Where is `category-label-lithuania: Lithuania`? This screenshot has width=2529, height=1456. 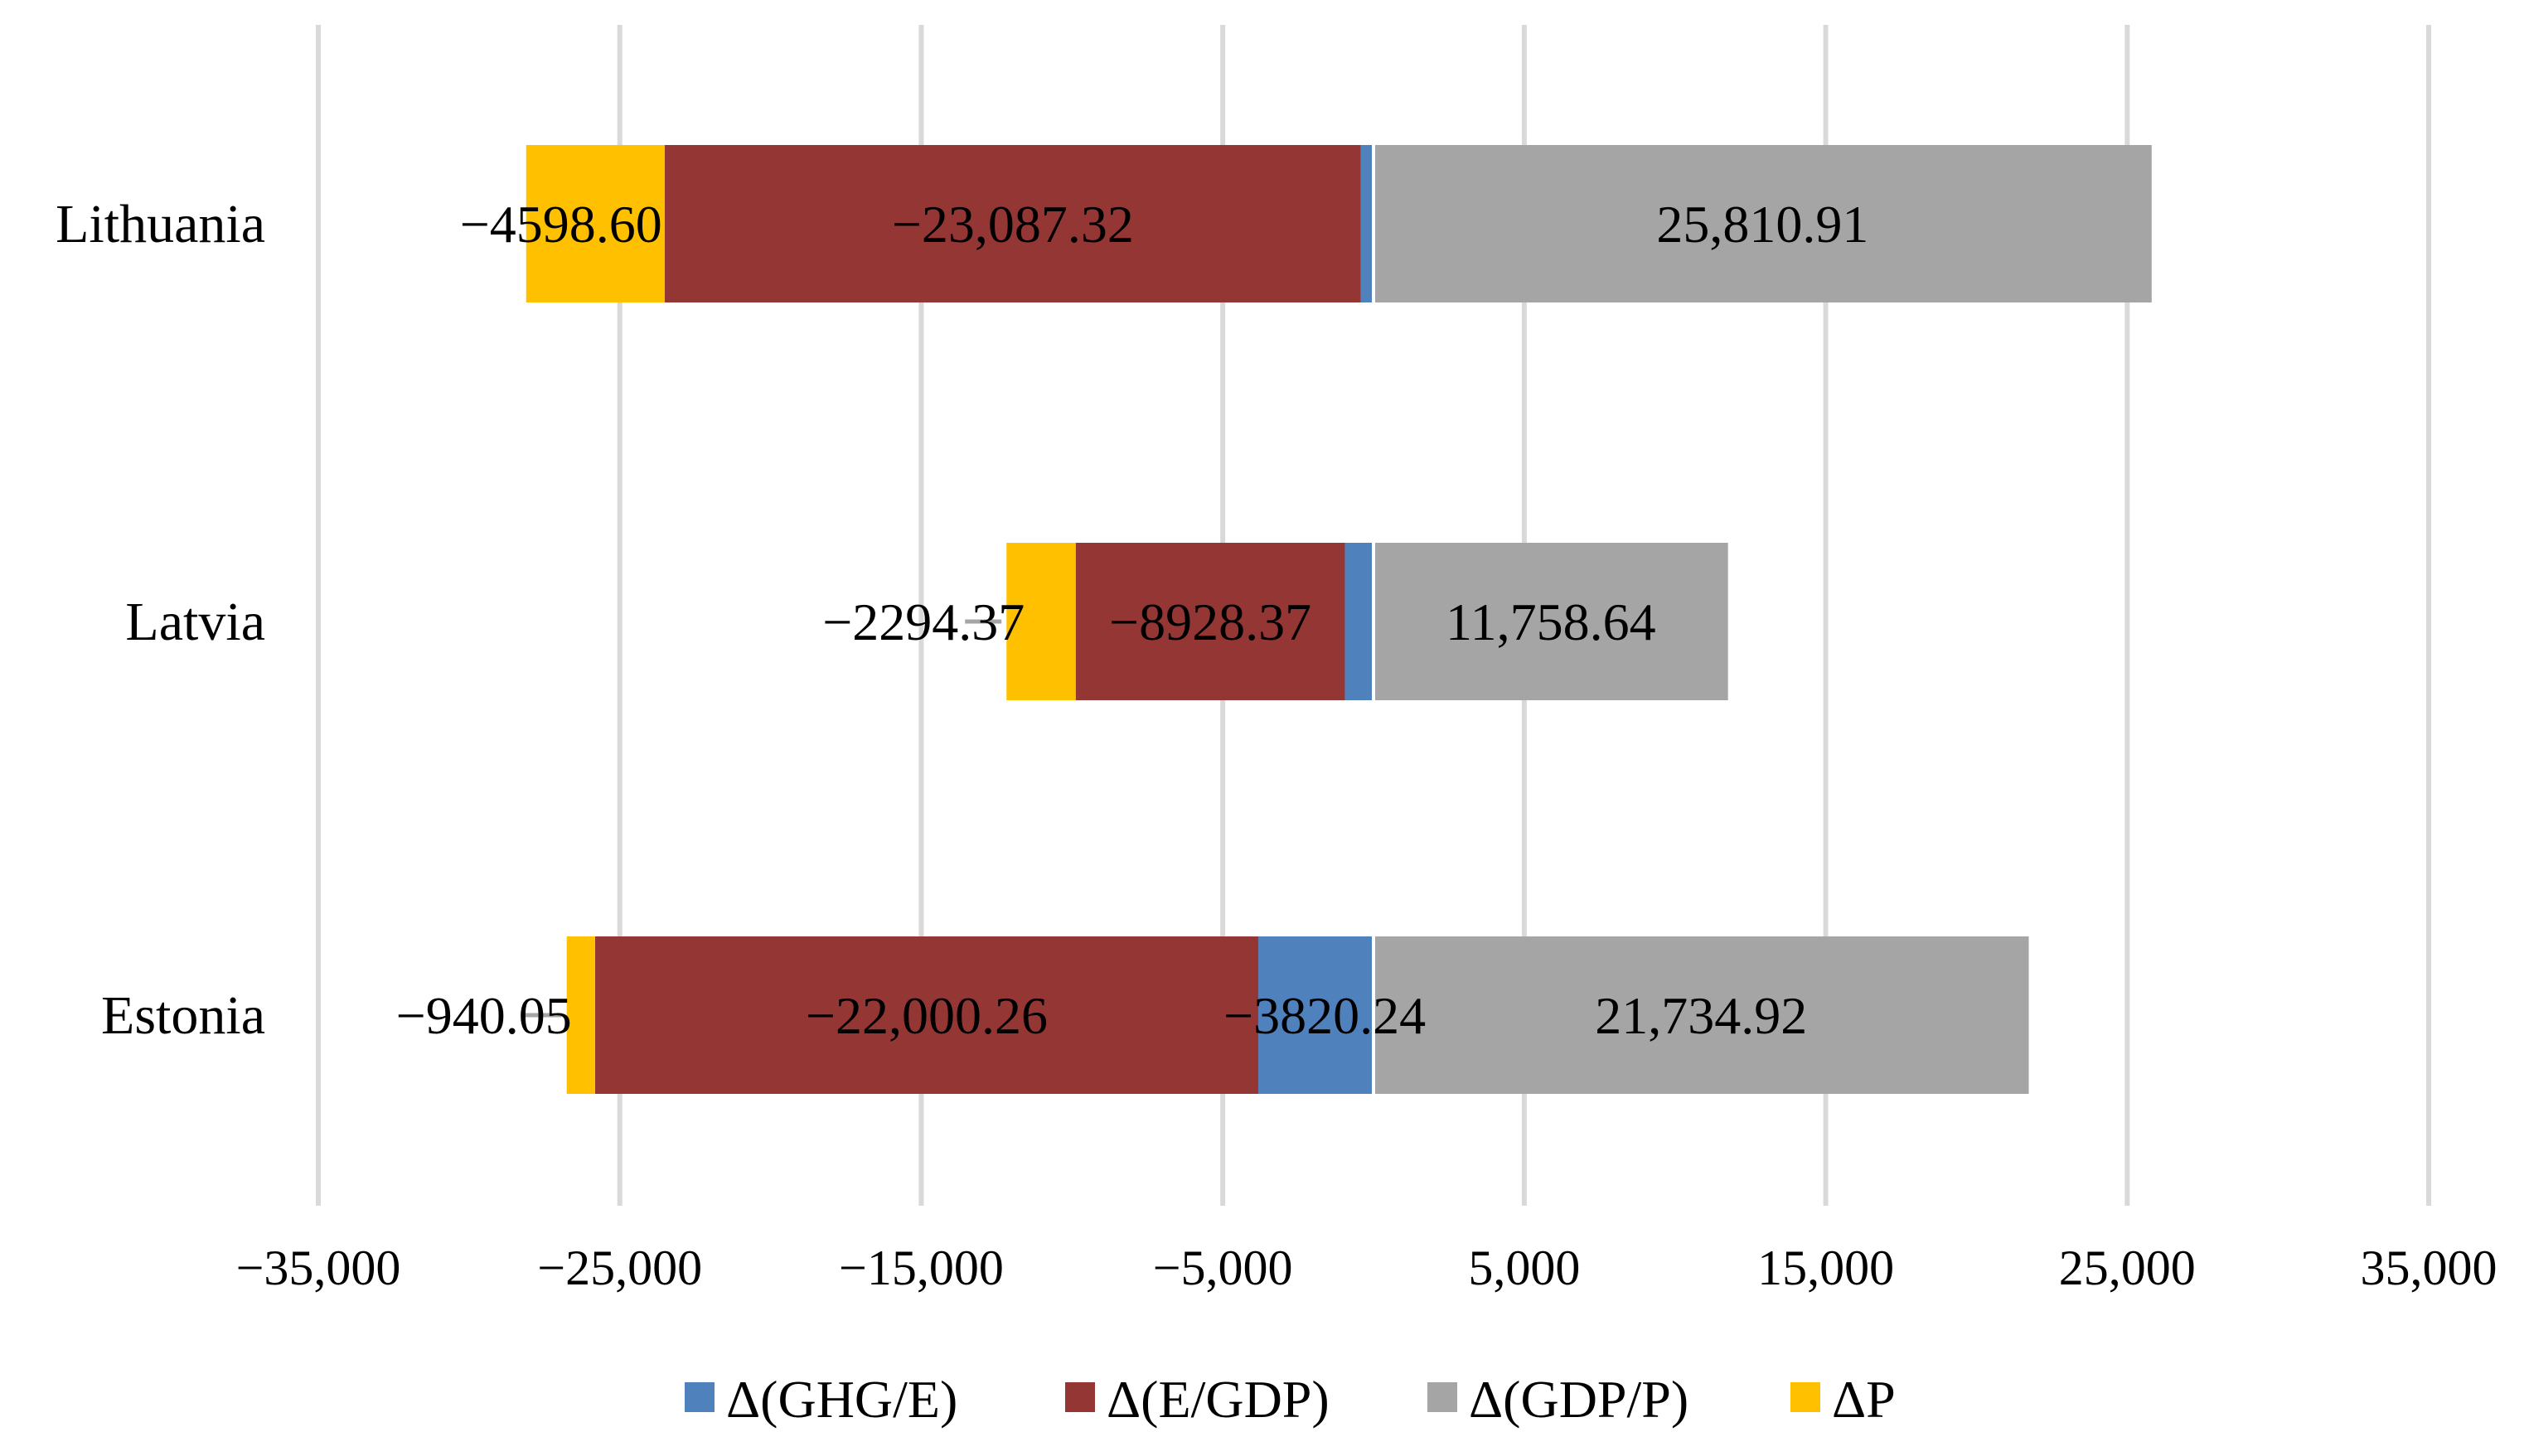 category-label-lithuania: Lithuania is located at coordinates (160, 224).